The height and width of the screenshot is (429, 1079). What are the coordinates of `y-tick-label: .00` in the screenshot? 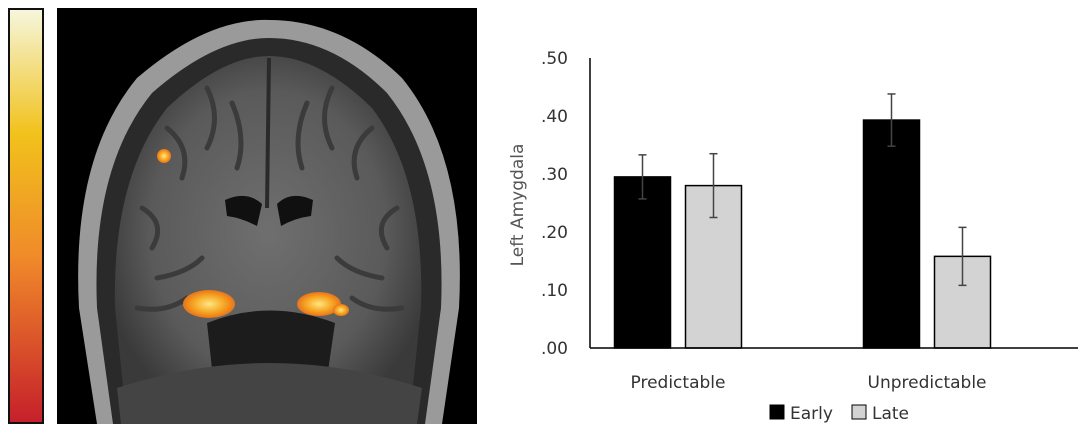 It's located at (554, 349).